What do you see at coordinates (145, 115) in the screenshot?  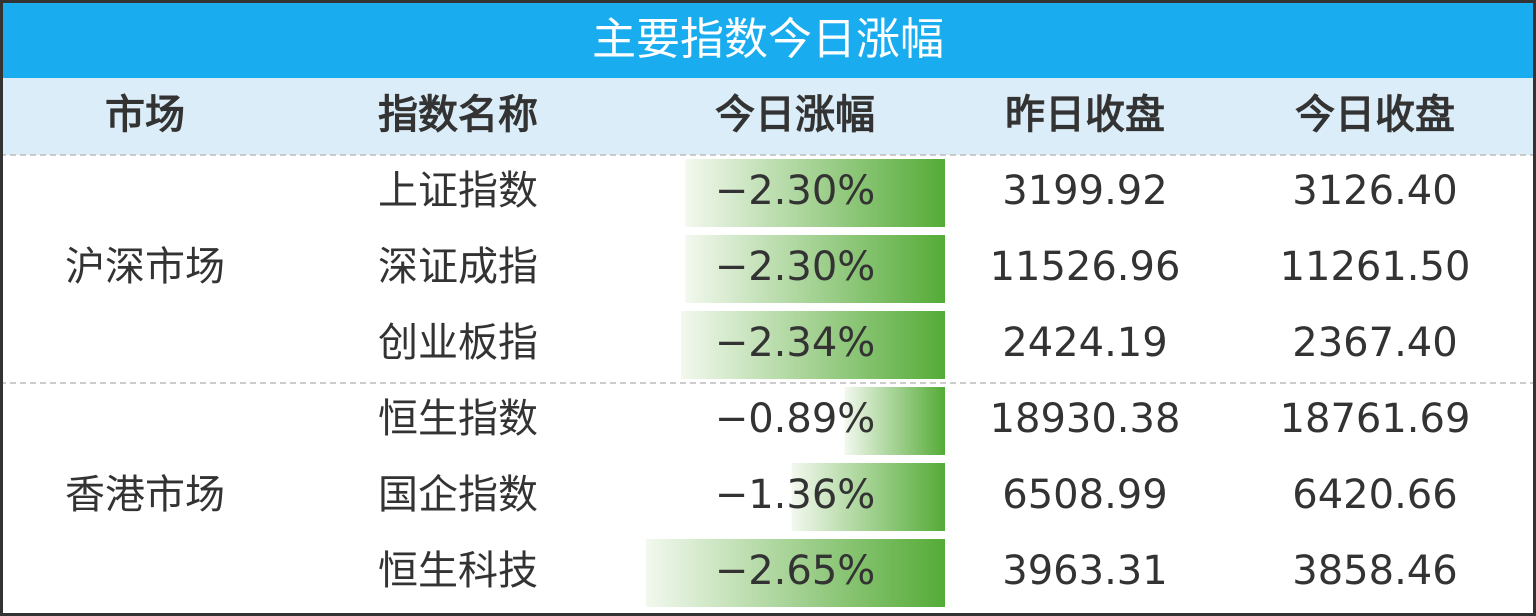 I see `column-header: 市场` at bounding box center [145, 115].